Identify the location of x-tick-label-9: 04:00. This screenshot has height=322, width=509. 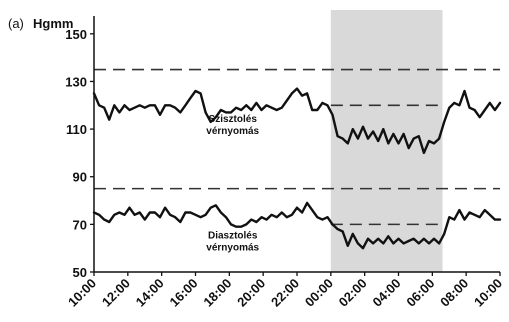
(387, 293).